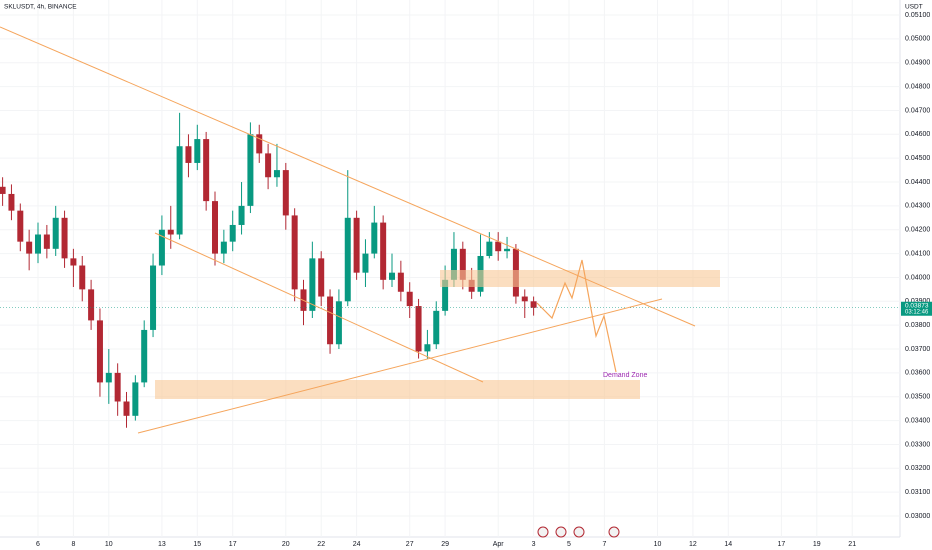 The height and width of the screenshot is (550, 932). I want to click on x-tick-label: 24, so click(357, 544).